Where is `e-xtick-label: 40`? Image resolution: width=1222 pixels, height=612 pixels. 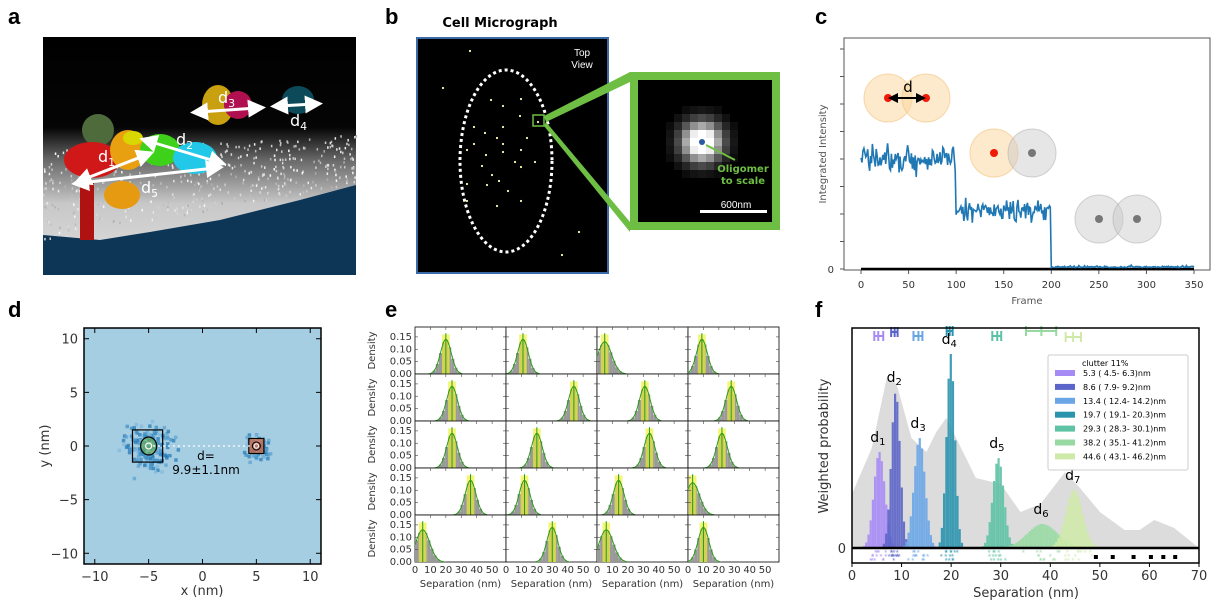 e-xtick-label: 40 is located at coordinates (749, 570).